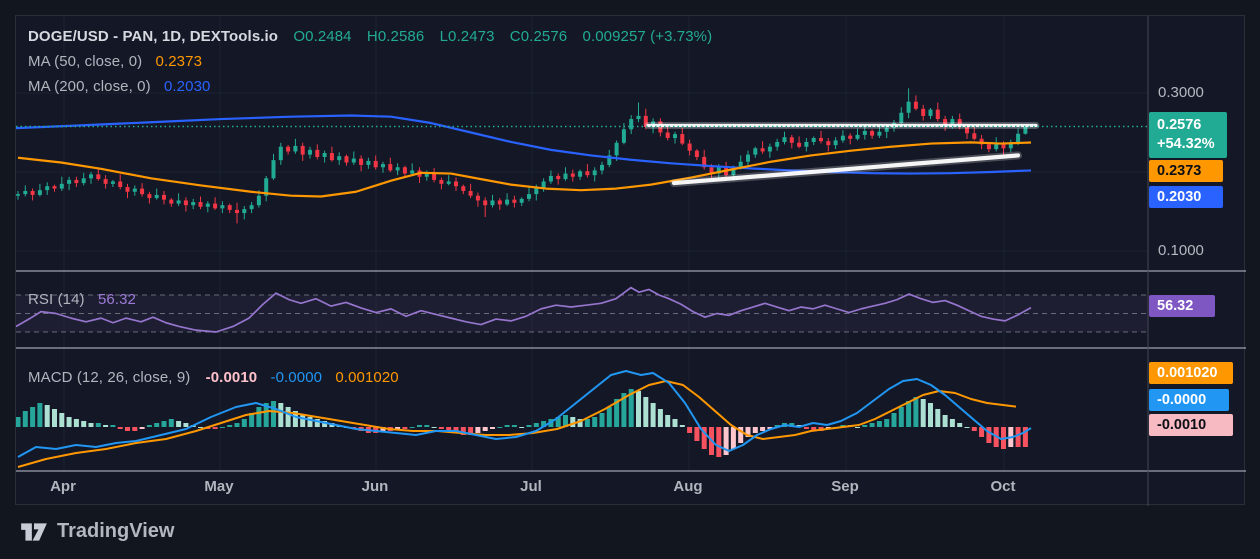 The width and height of the screenshot is (1260, 559). What do you see at coordinates (322, 36) in the screenshot?
I see `ohlc-open: O0.2484` at bounding box center [322, 36].